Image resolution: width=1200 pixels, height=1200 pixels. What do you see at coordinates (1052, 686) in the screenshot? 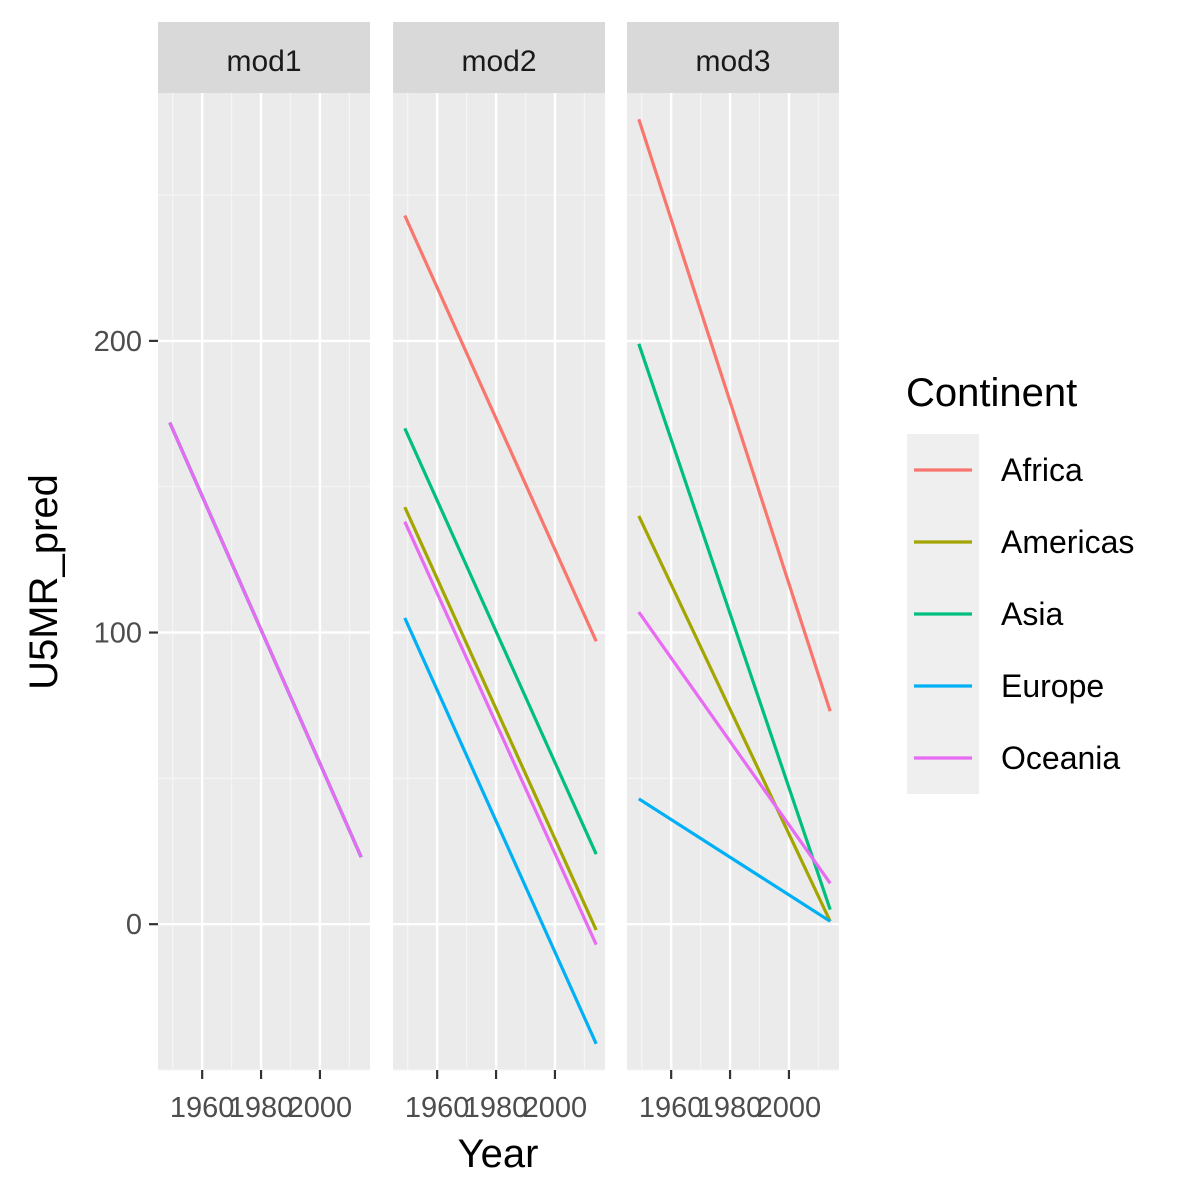
I see `legend-label-europe: Europe` at bounding box center [1052, 686].